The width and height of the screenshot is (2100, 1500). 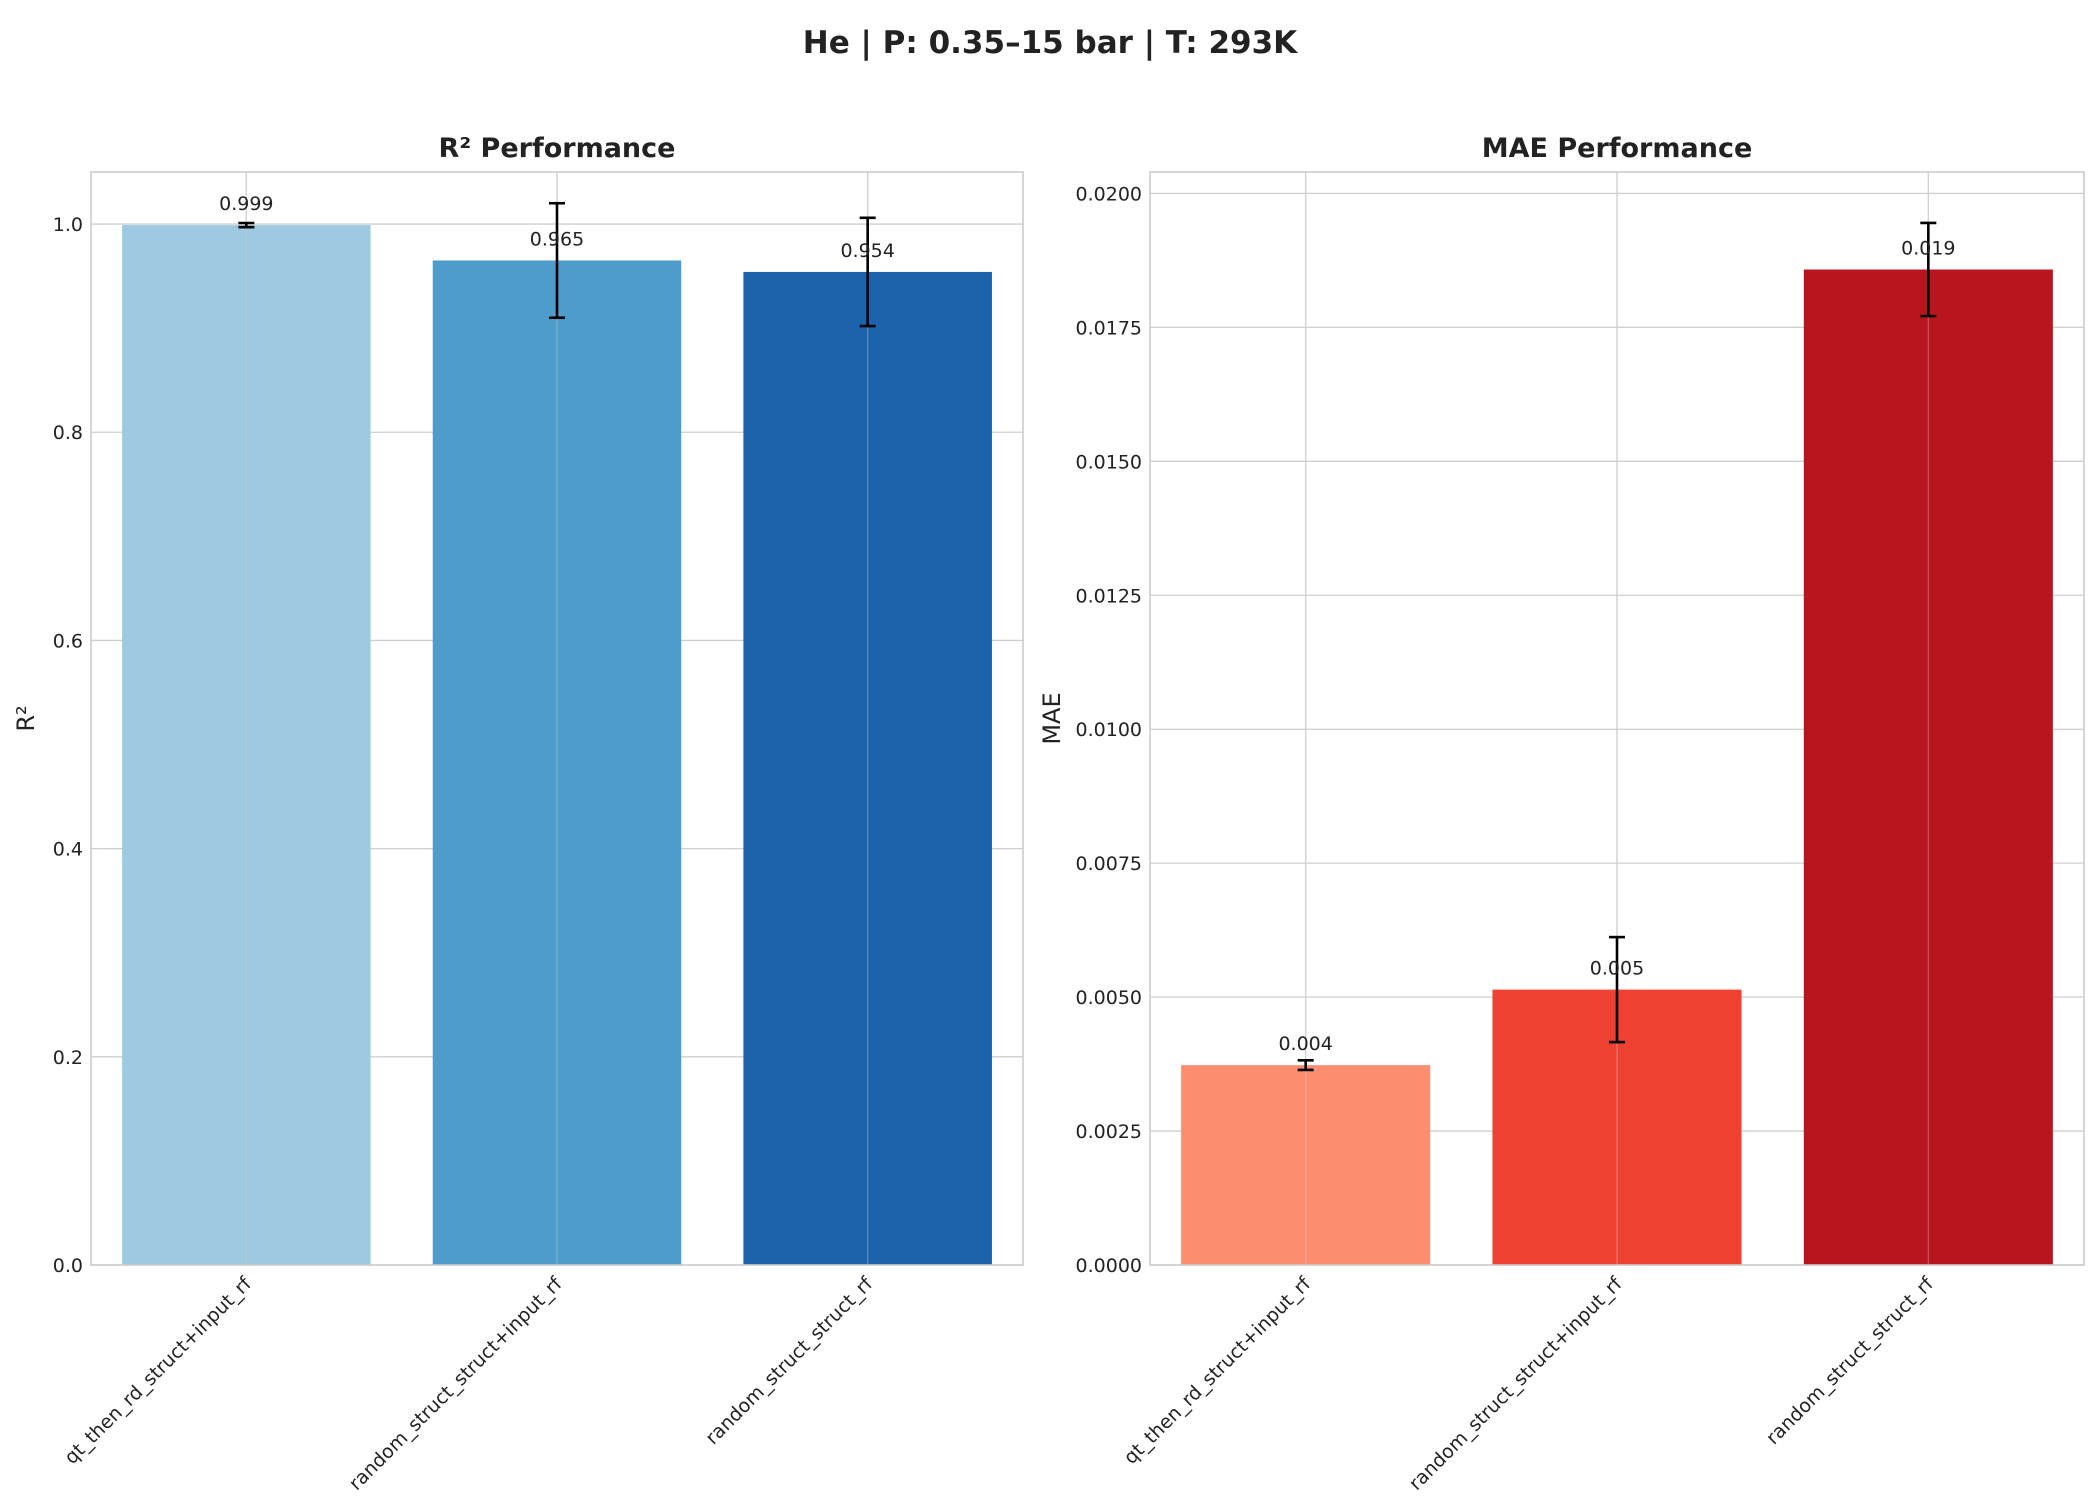 I want to click on mae-ytick-label: 0.0175, so click(x=1109, y=328).